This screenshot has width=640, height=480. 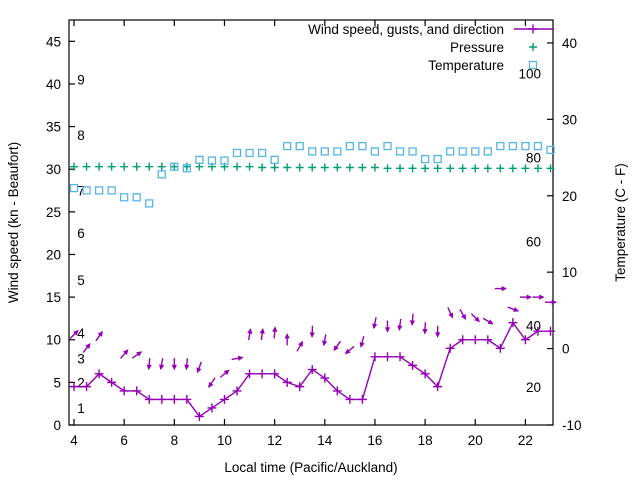 I want to click on y-tick-label: 45, so click(x=53, y=41).